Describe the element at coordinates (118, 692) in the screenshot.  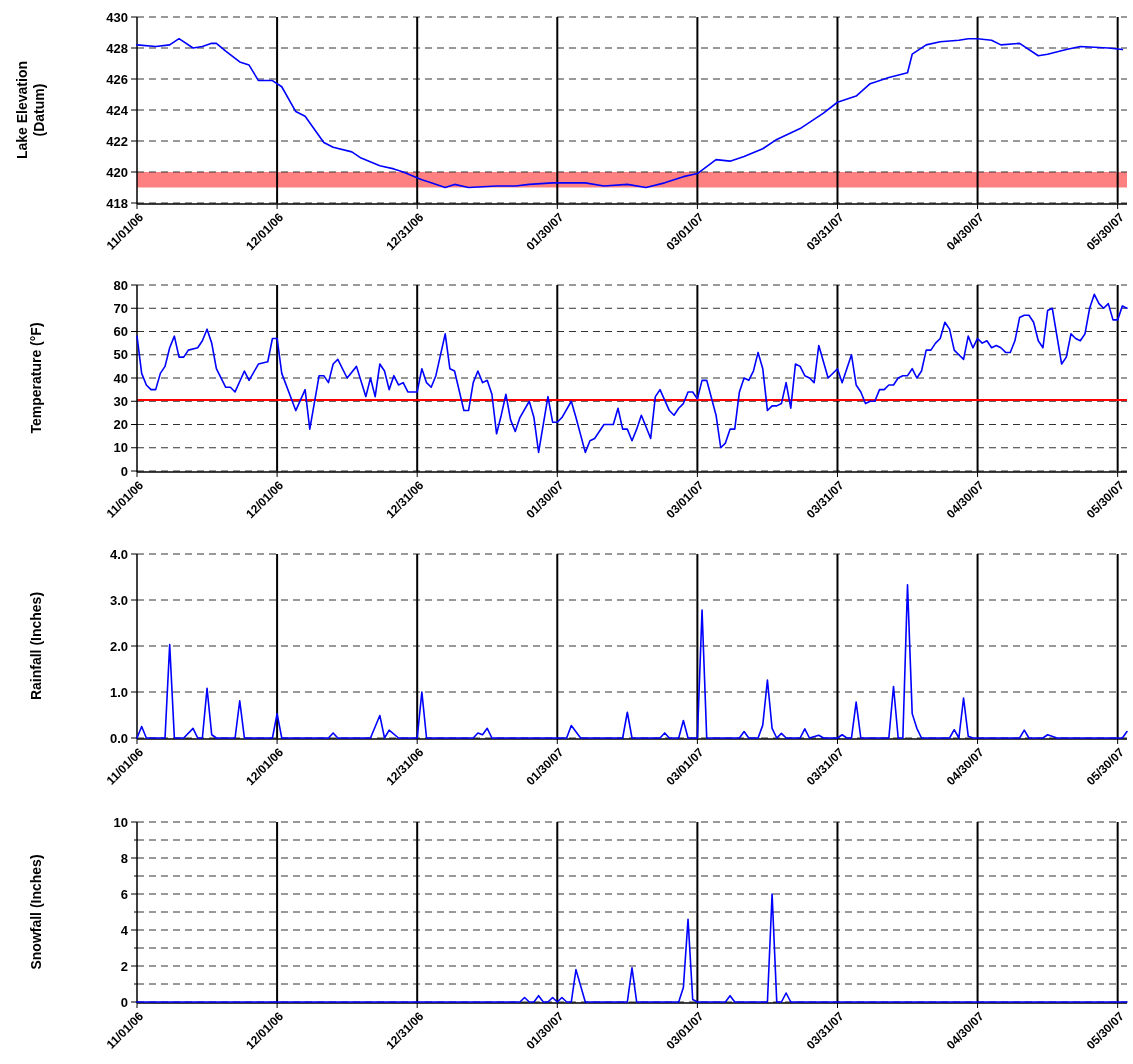
I see `y-tick-label: 1.0` at that location.